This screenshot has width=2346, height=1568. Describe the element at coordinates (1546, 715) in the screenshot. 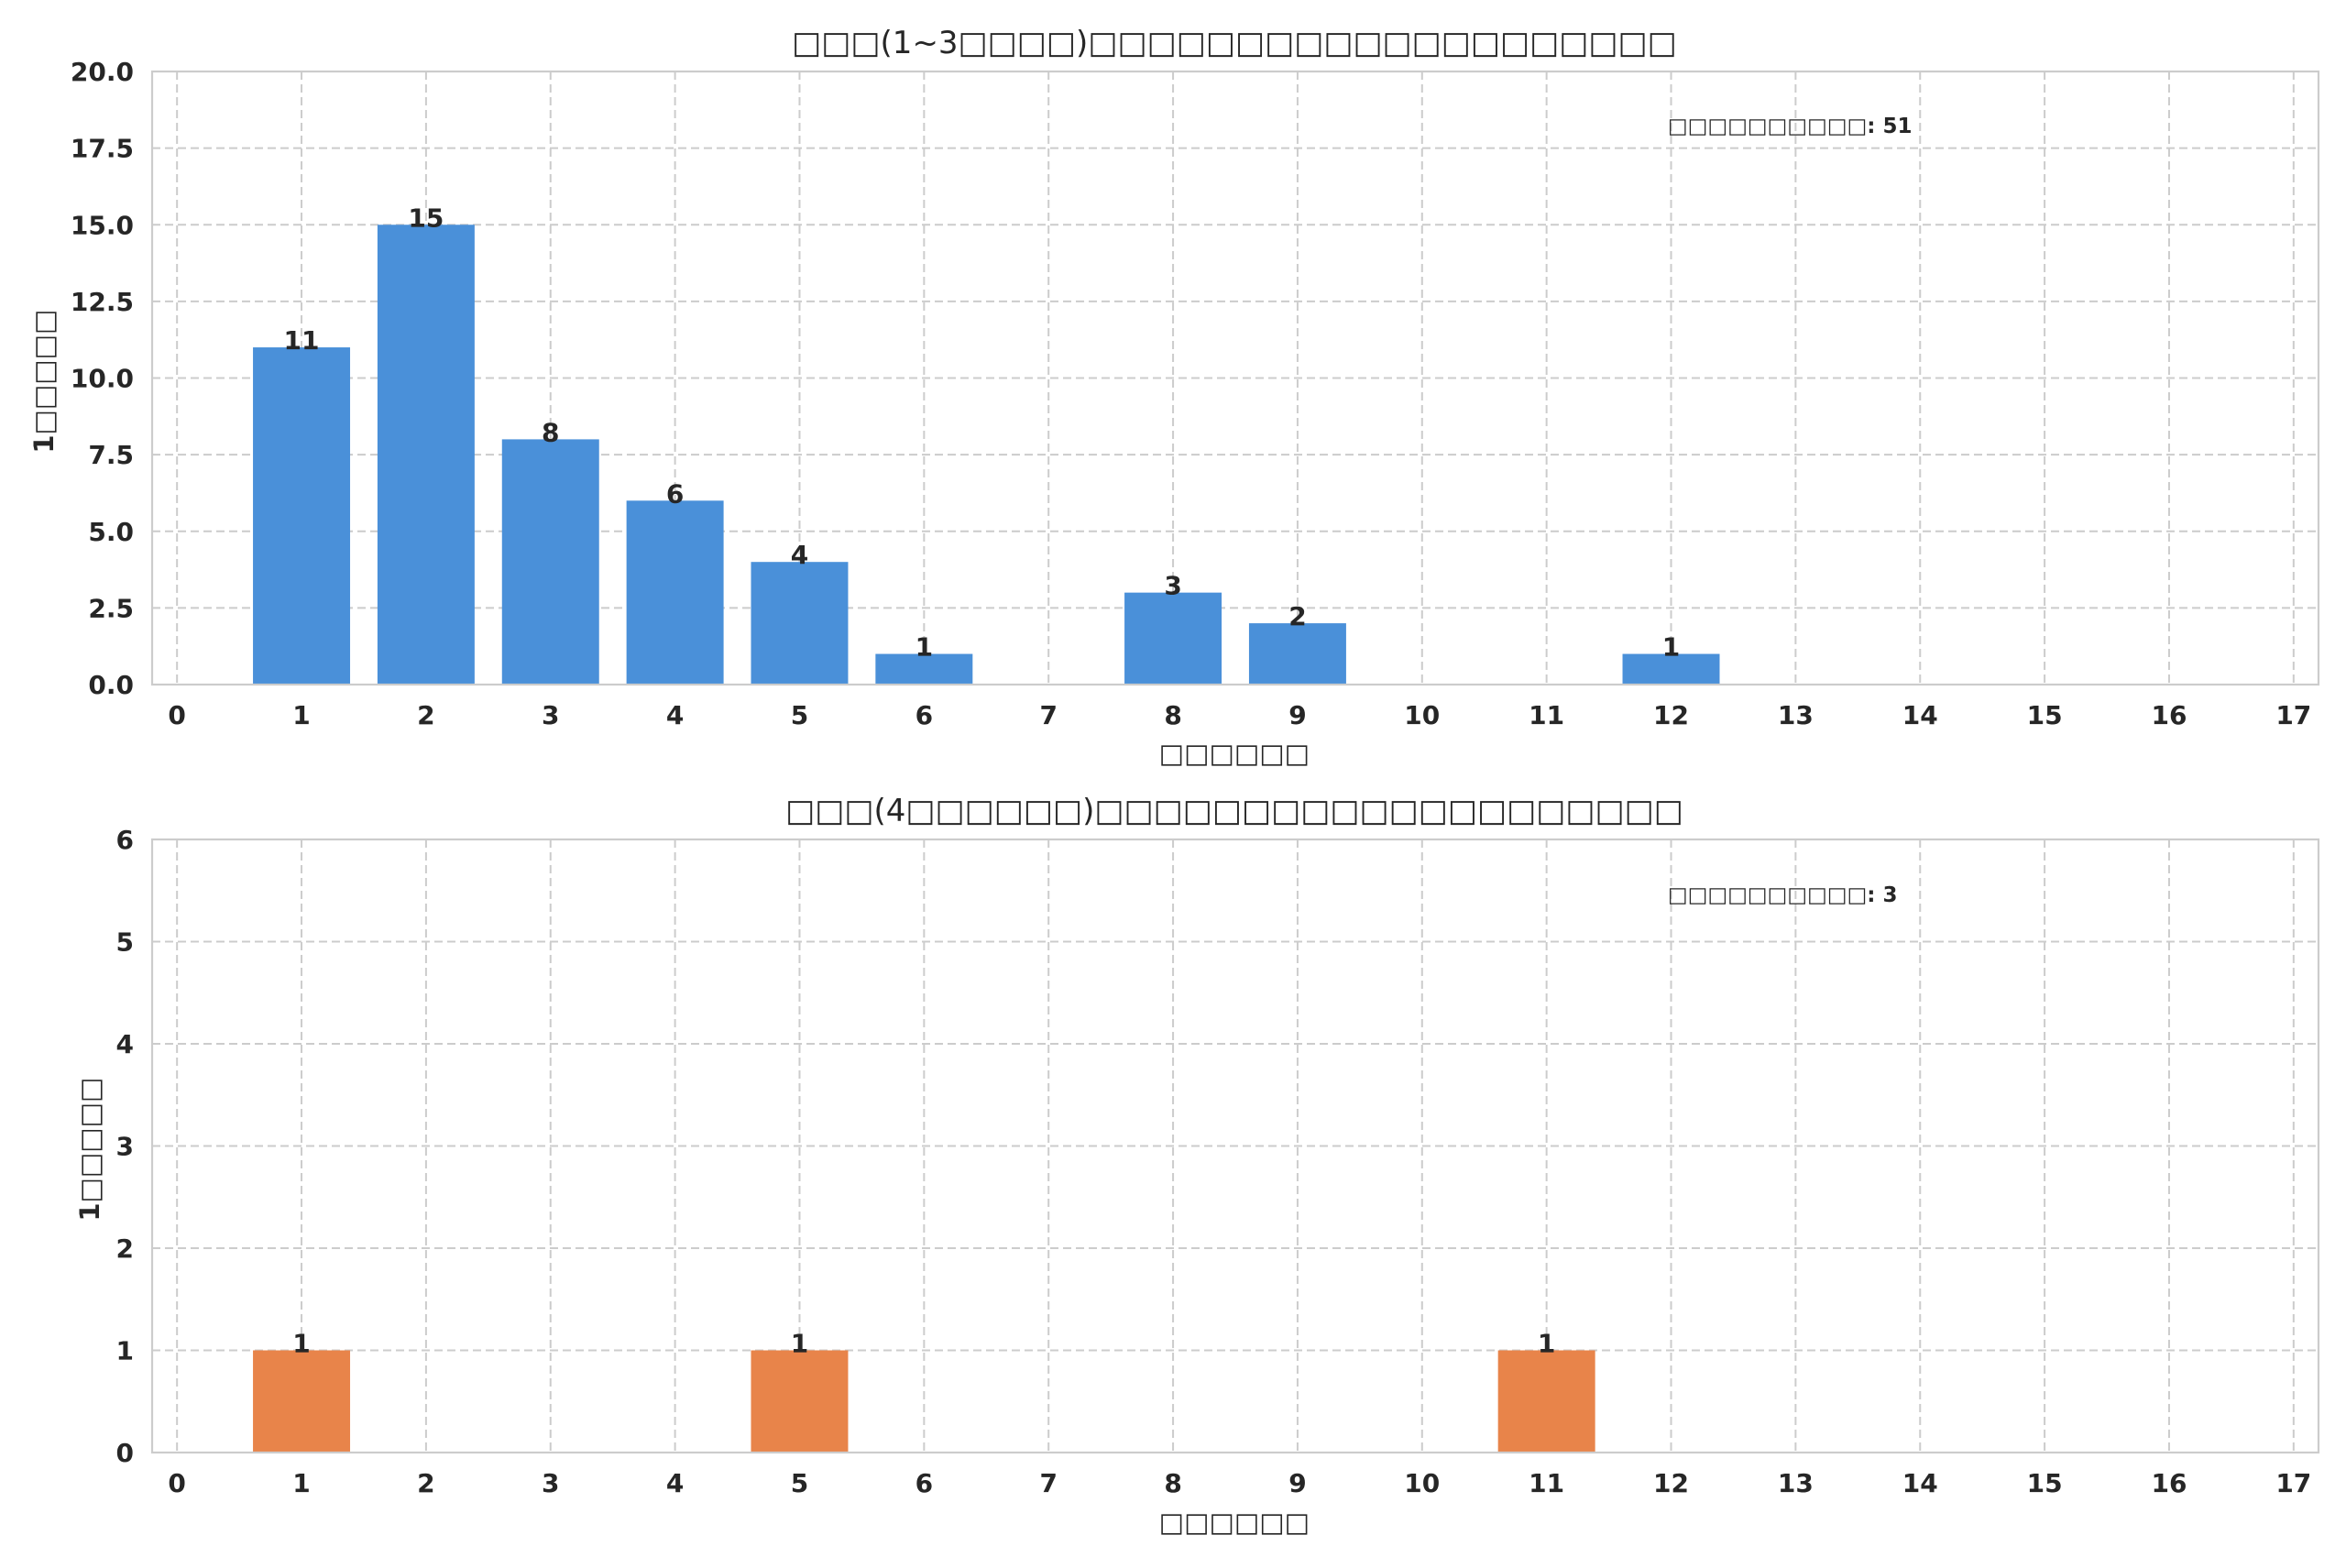

I see `top-chart-x-tick-label: 11` at that location.